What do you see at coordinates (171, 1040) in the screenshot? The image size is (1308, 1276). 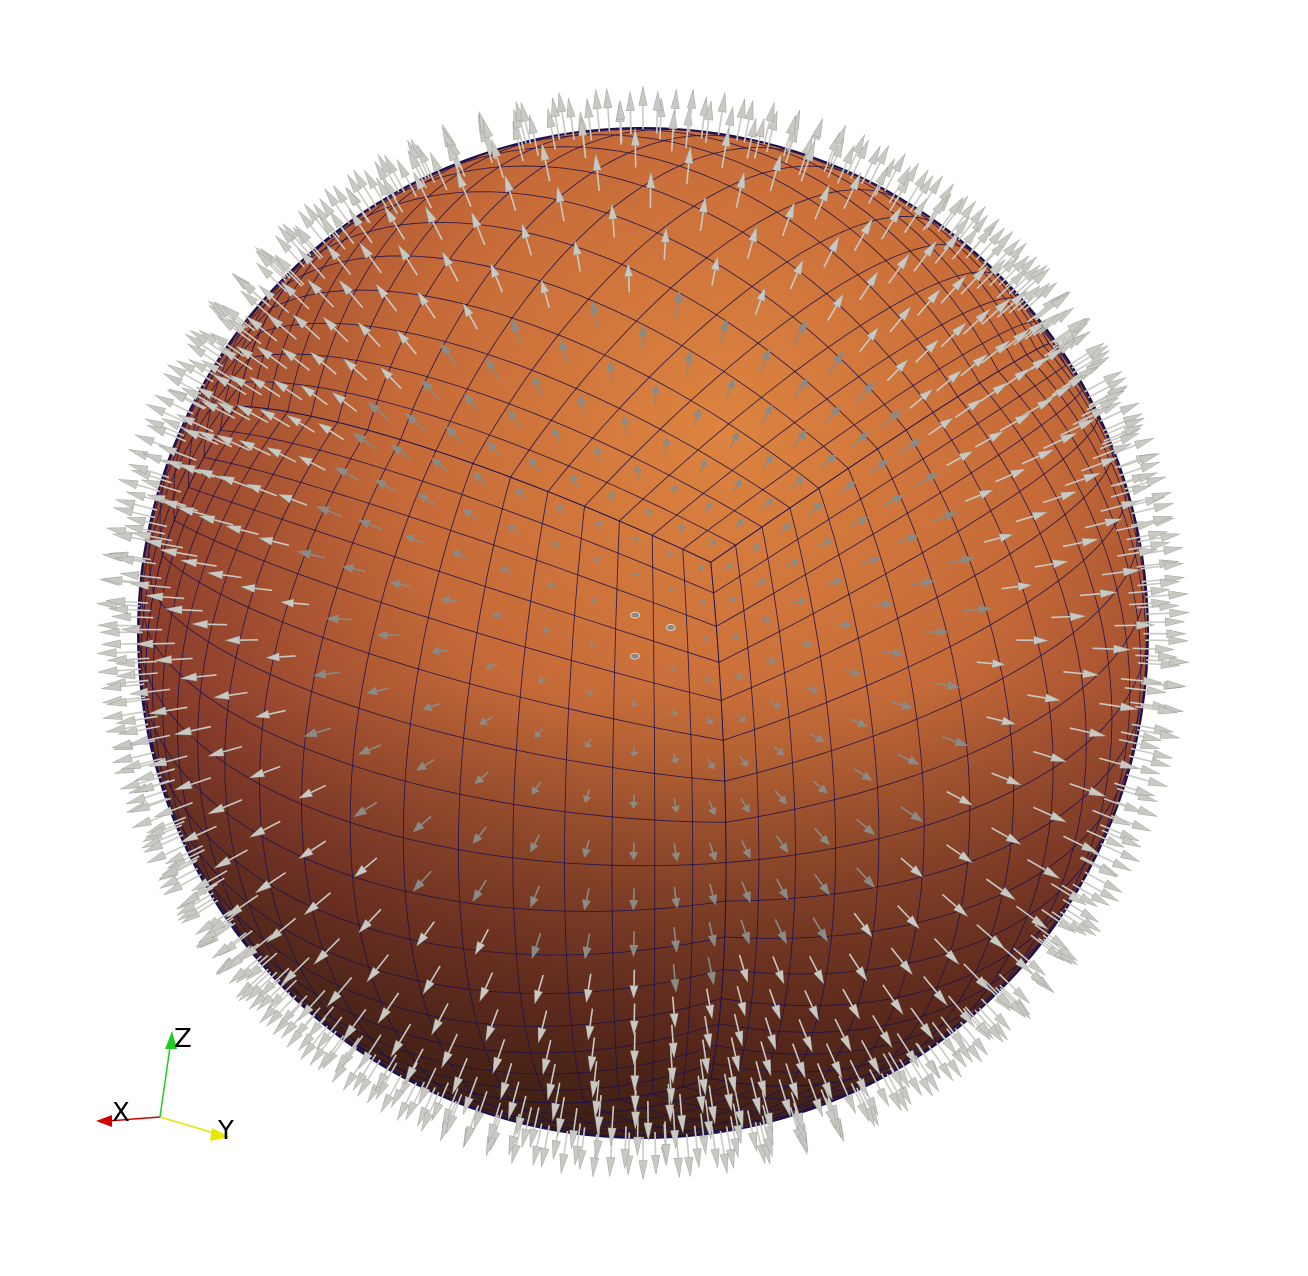 I see `z-axis-arrow` at bounding box center [171, 1040].